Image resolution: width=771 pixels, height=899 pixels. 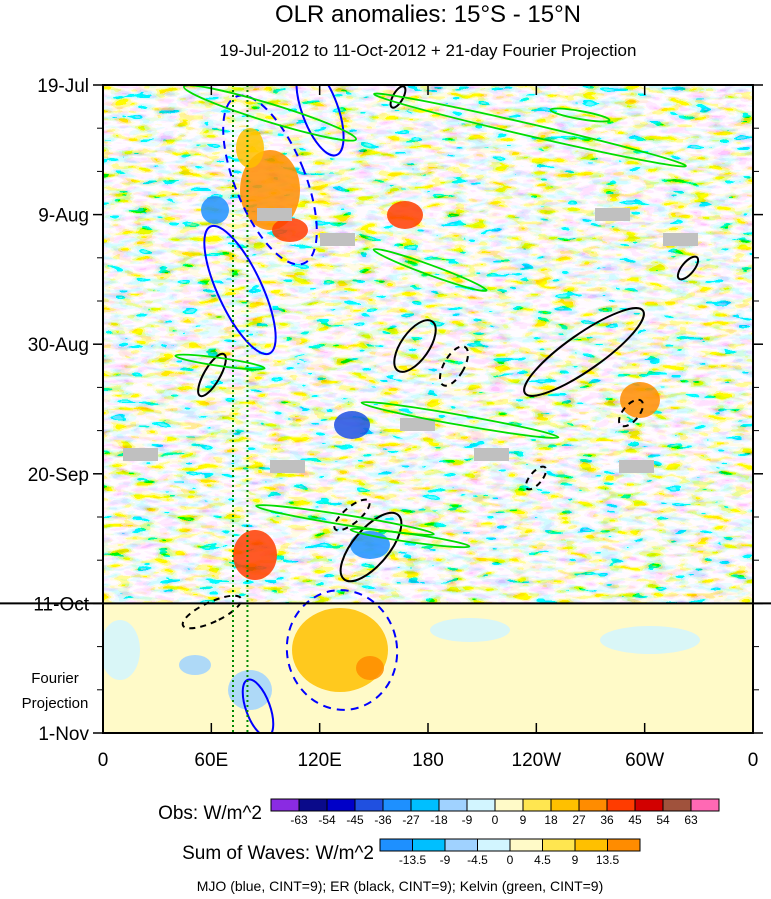 What do you see at coordinates (523, 820) in the screenshot?
I see `obs-colorbar-tick-label: 9` at bounding box center [523, 820].